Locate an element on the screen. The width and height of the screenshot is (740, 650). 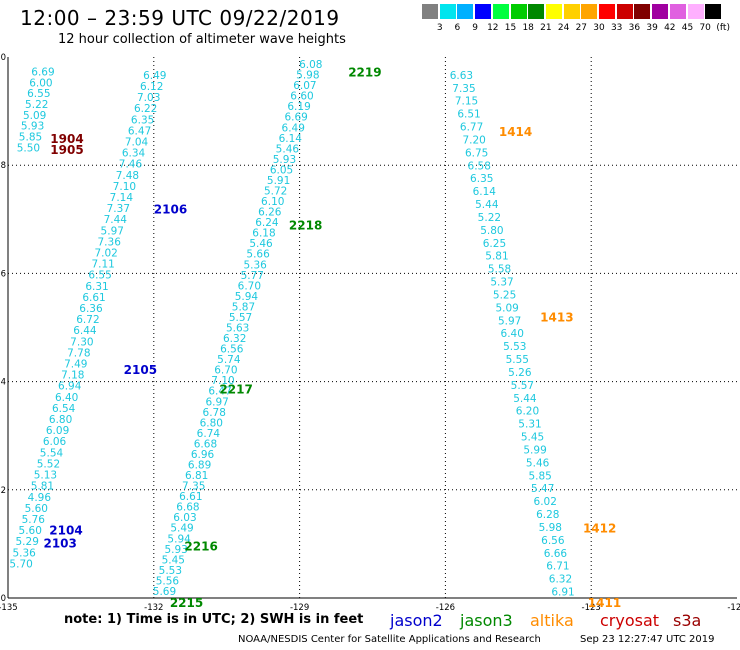
colorbar-tick: 33 is located at coordinates (616, 28).